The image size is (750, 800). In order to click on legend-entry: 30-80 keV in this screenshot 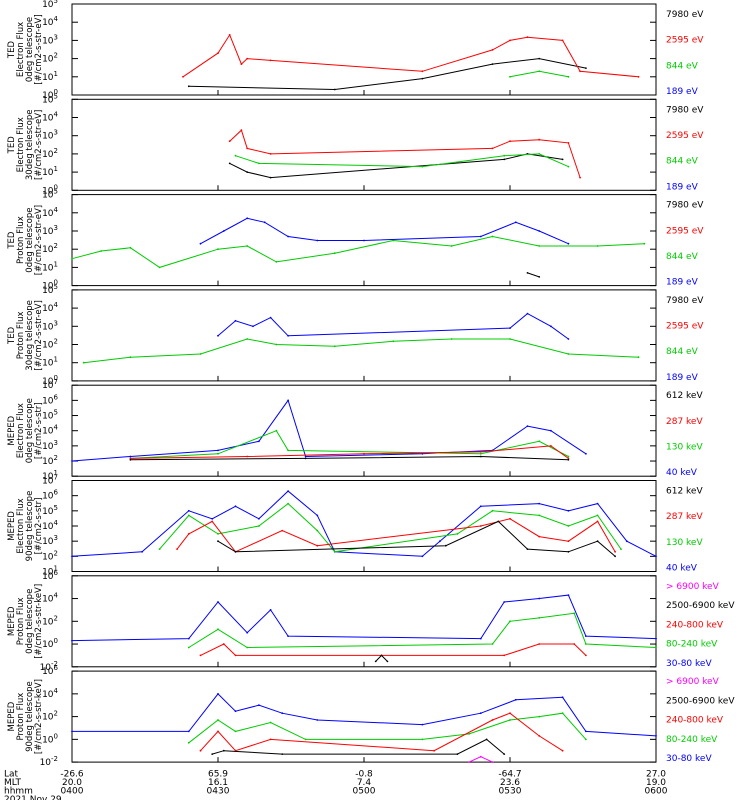, I will do `click(689, 664)`.